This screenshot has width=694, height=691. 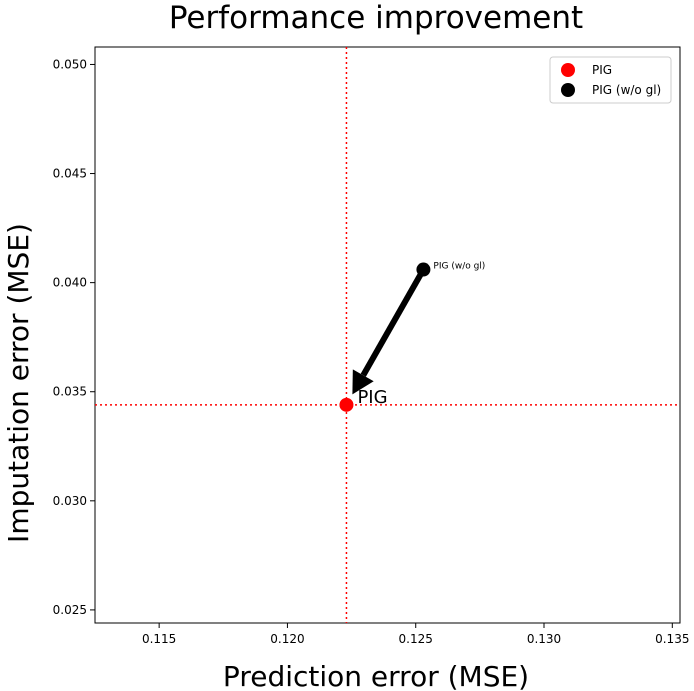 I want to click on points-layer, so click(x=385, y=337).